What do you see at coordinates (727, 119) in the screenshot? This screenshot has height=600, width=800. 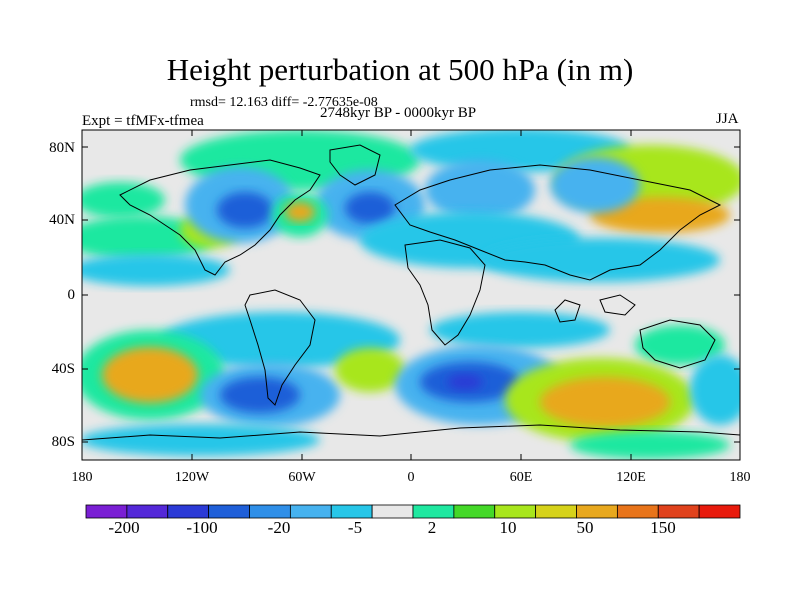 I see `season-label: JJA` at bounding box center [727, 119].